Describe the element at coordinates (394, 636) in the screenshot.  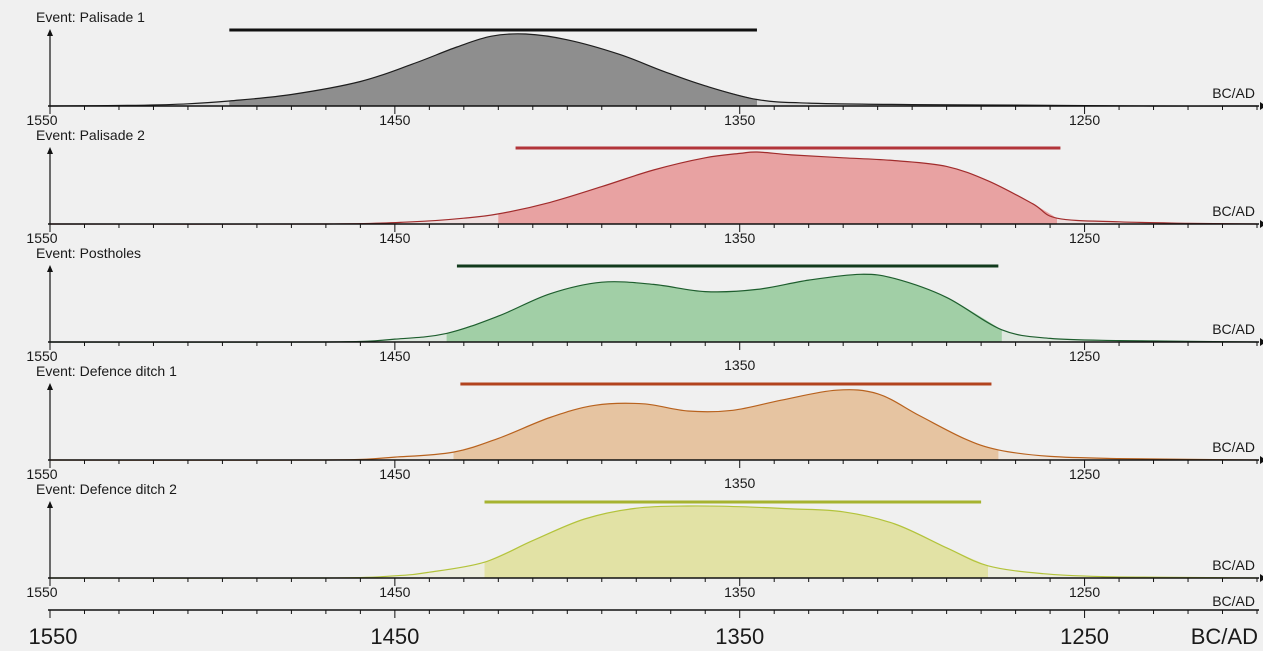
I see `bottom-axis-big-tick-label: 1450` at that location.